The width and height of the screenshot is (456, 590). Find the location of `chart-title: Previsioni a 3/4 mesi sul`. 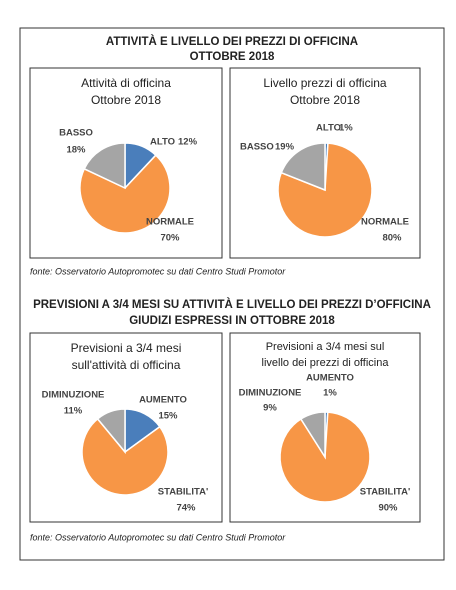

chart-title: Previsioni a 3/4 mesi sul is located at coordinates (325, 347).